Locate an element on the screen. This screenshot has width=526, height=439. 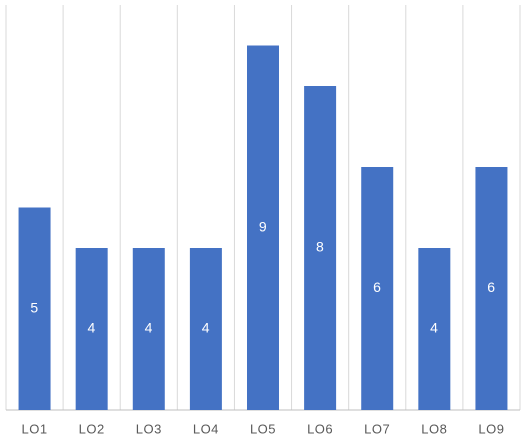
x-tick-label: LO8 is located at coordinates (434, 428).